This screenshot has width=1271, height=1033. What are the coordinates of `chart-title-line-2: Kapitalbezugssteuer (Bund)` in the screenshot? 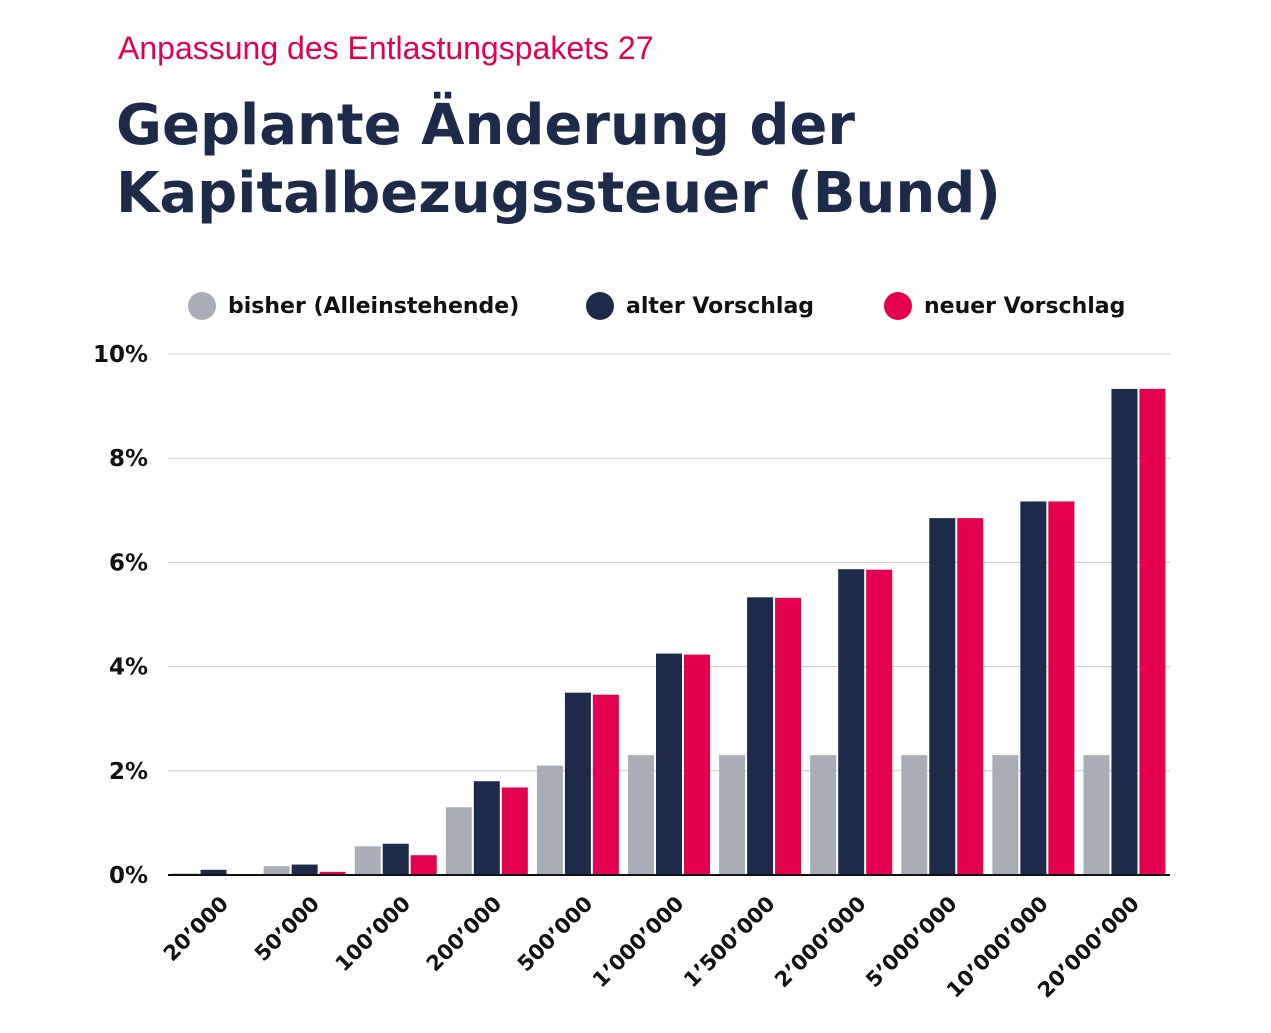 It's located at (558, 193).